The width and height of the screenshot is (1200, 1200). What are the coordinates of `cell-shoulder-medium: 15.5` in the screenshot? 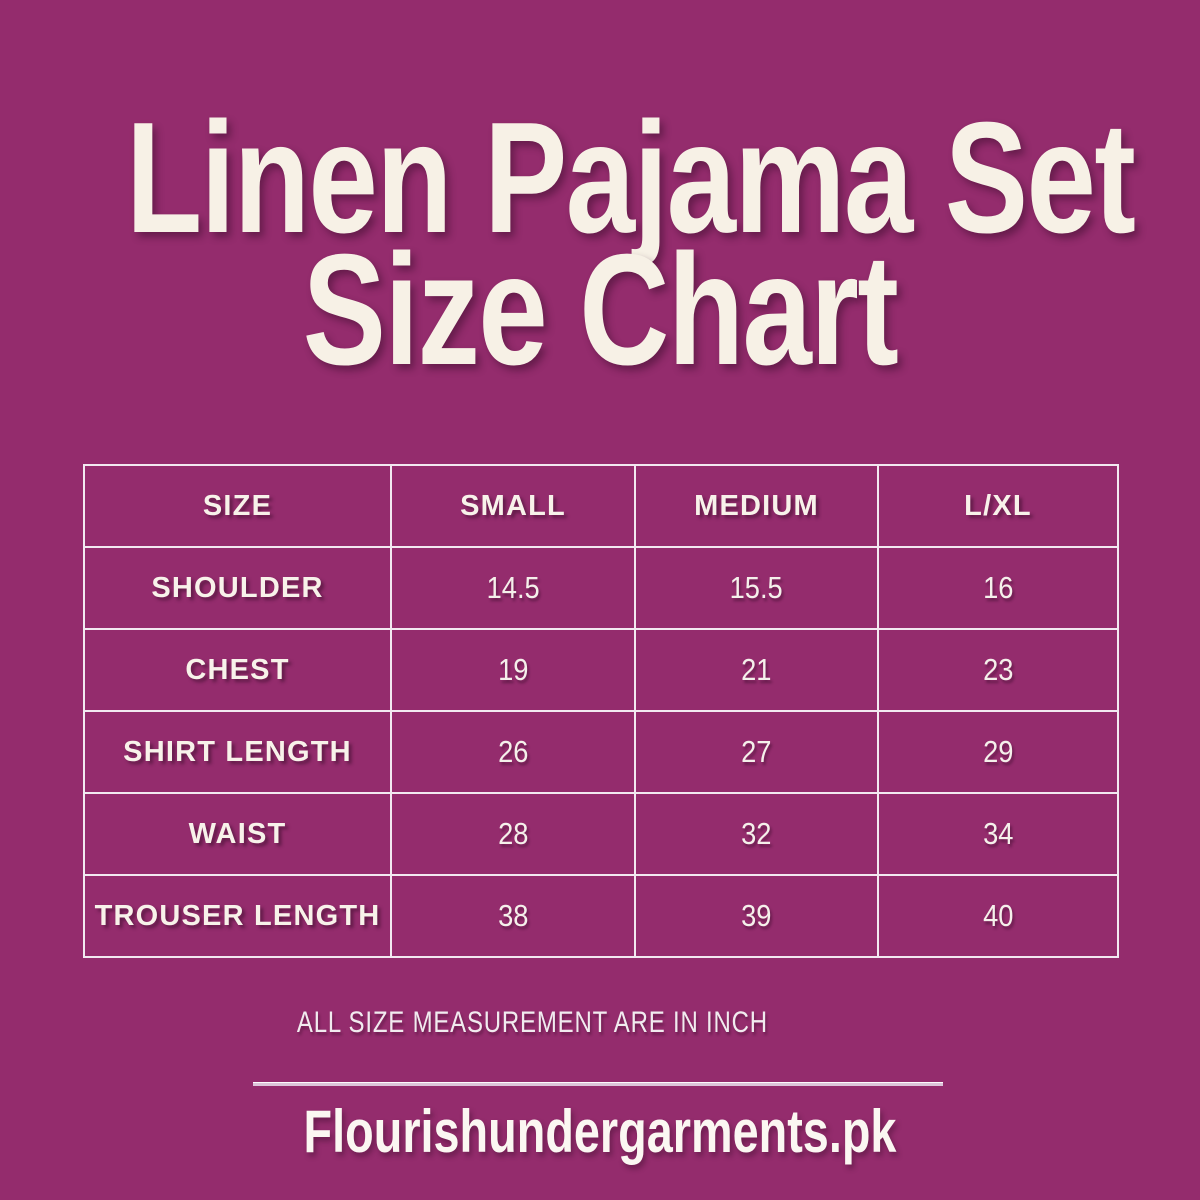 It's located at (756, 588).